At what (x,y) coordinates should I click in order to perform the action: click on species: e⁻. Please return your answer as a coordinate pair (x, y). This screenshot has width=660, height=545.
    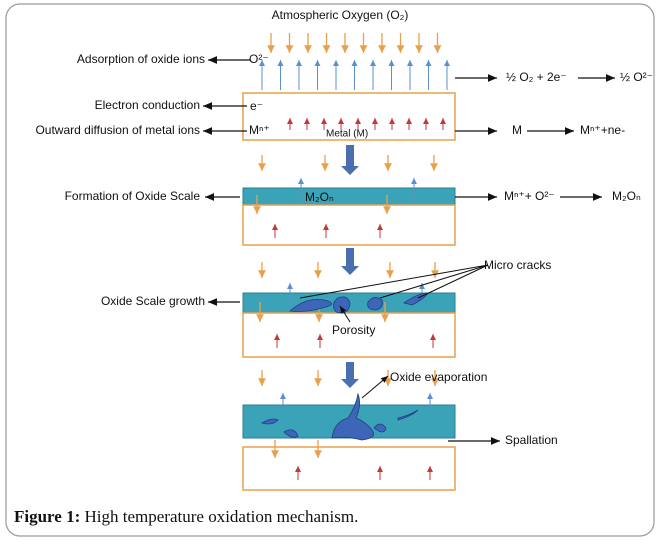
    Looking at the image, I should click on (256, 106).